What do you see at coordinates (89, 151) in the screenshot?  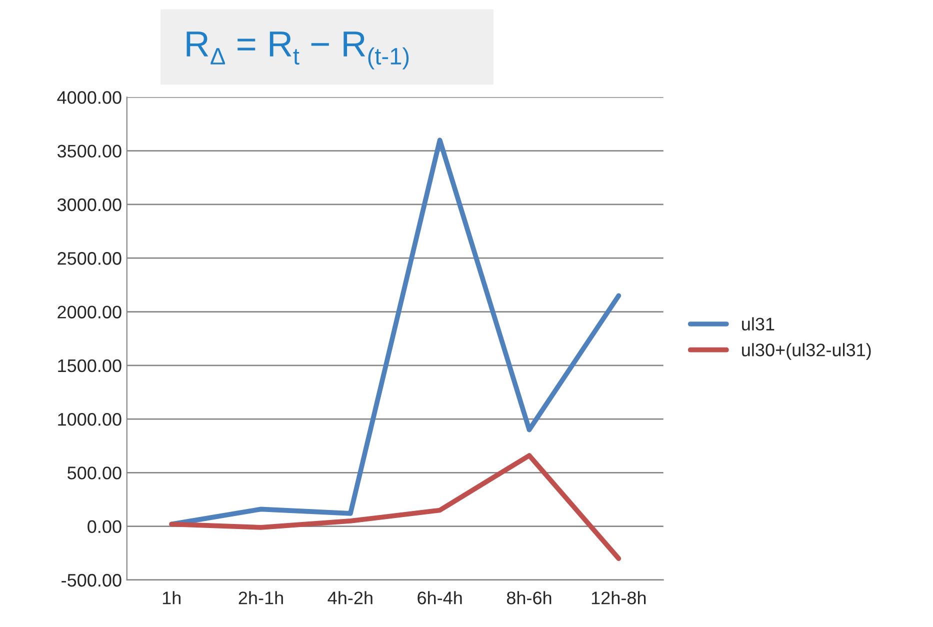 I see `y-tick-label: 3500.00` at bounding box center [89, 151].